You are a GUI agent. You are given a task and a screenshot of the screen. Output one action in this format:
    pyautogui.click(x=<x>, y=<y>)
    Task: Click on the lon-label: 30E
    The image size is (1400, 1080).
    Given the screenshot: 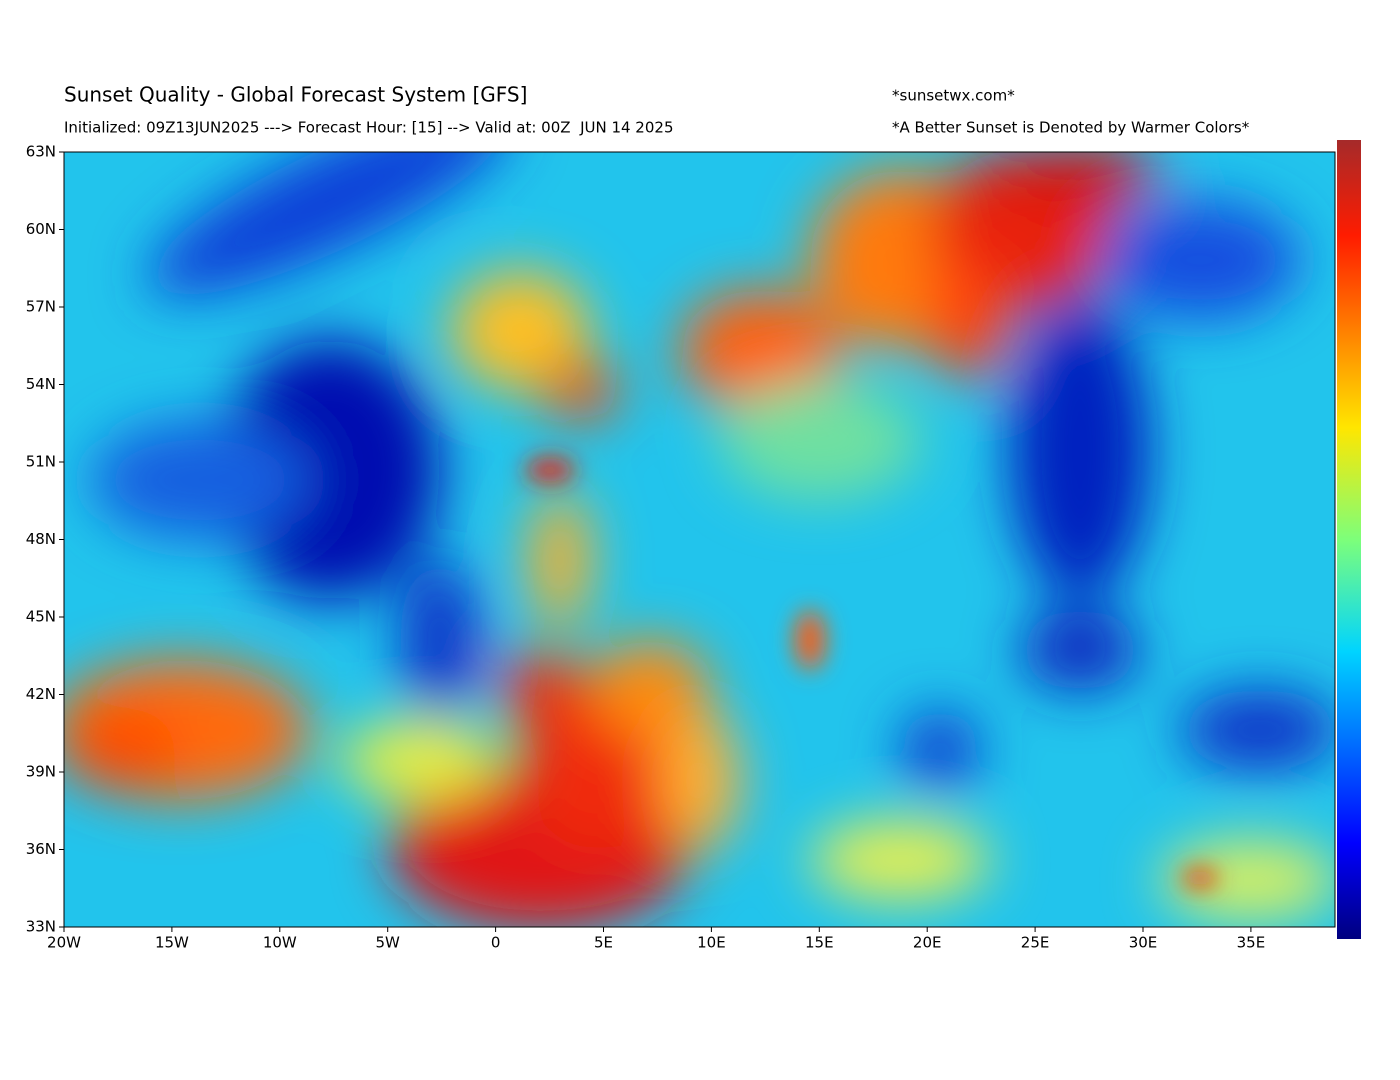 What is the action you would take?
    pyautogui.click(x=1143, y=943)
    